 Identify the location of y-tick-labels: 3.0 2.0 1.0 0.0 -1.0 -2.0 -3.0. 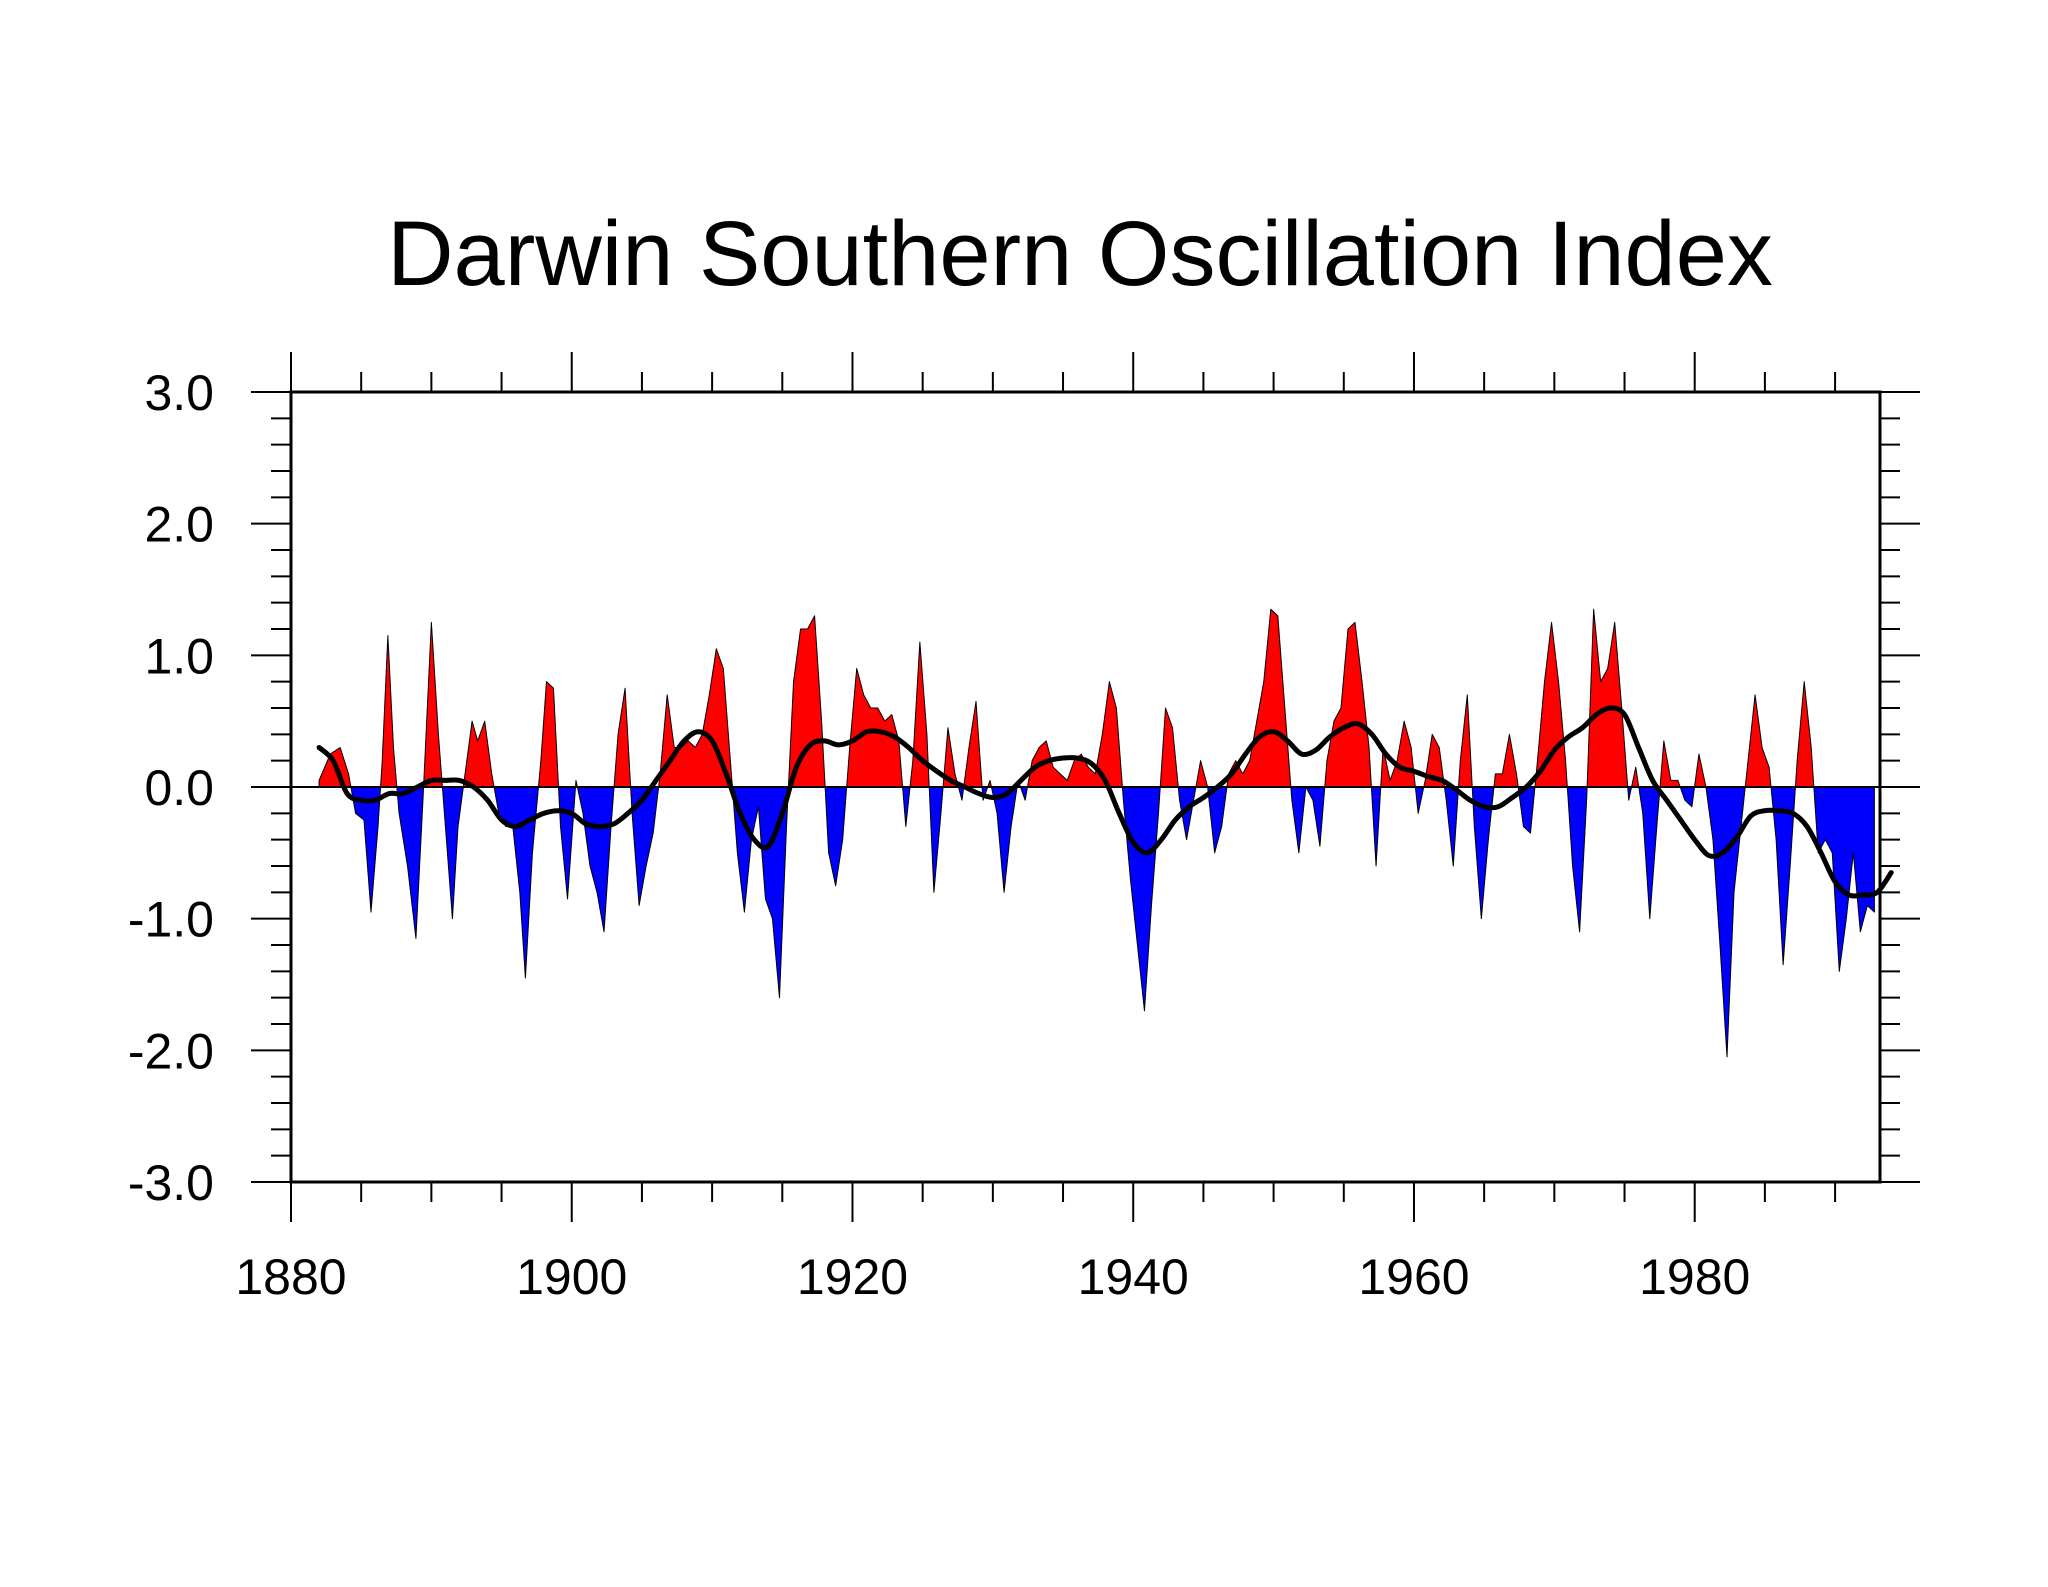
(171, 788).